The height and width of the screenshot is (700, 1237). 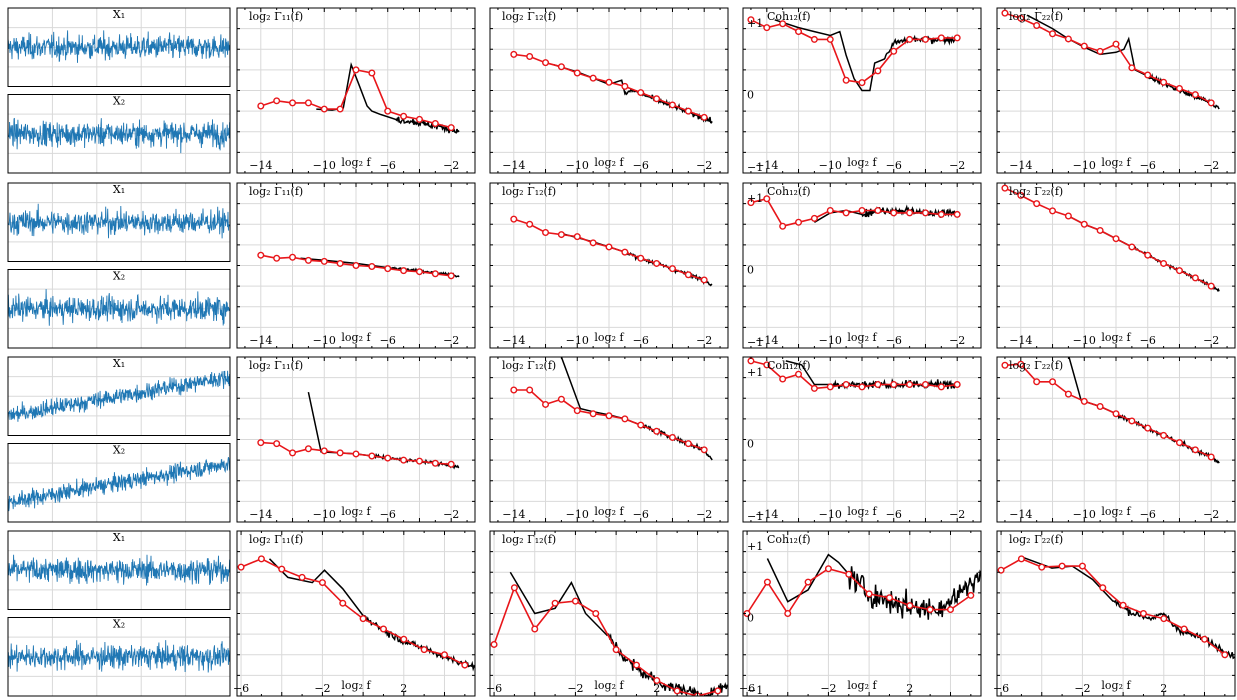 What do you see at coordinates (119, 570) in the screenshot?
I see `signal-panel-x1-row4: X₁` at bounding box center [119, 570].